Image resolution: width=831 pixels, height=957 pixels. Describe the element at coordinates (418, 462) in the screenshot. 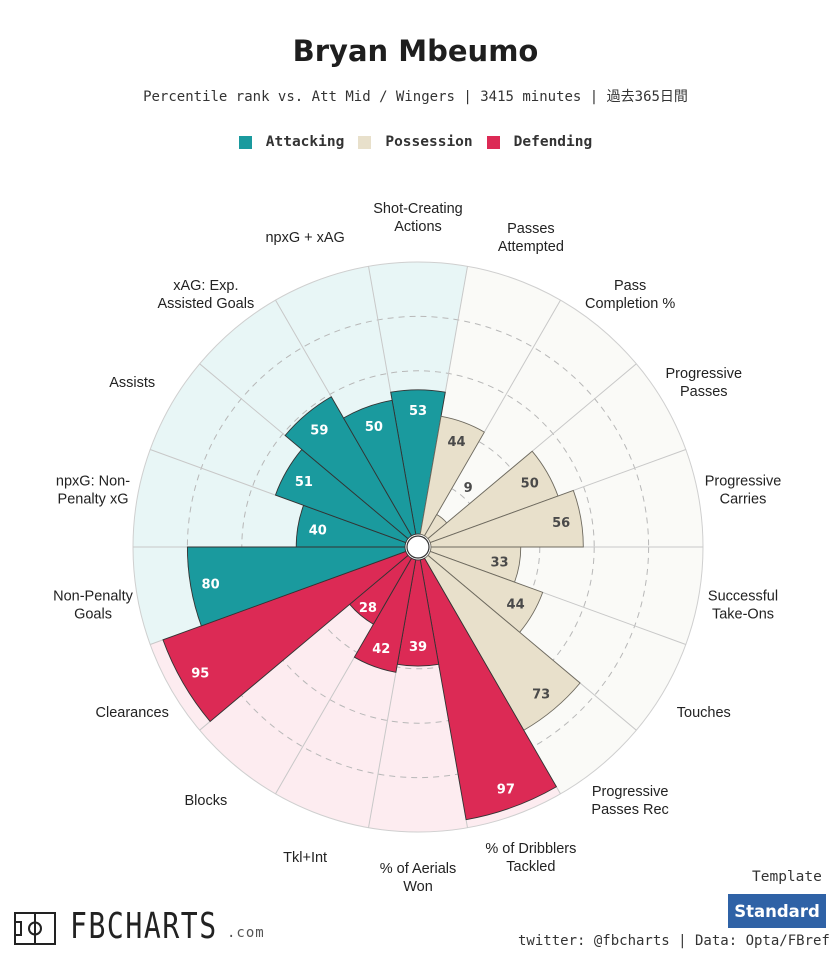

I see `bar-shot-creating-actions` at that location.